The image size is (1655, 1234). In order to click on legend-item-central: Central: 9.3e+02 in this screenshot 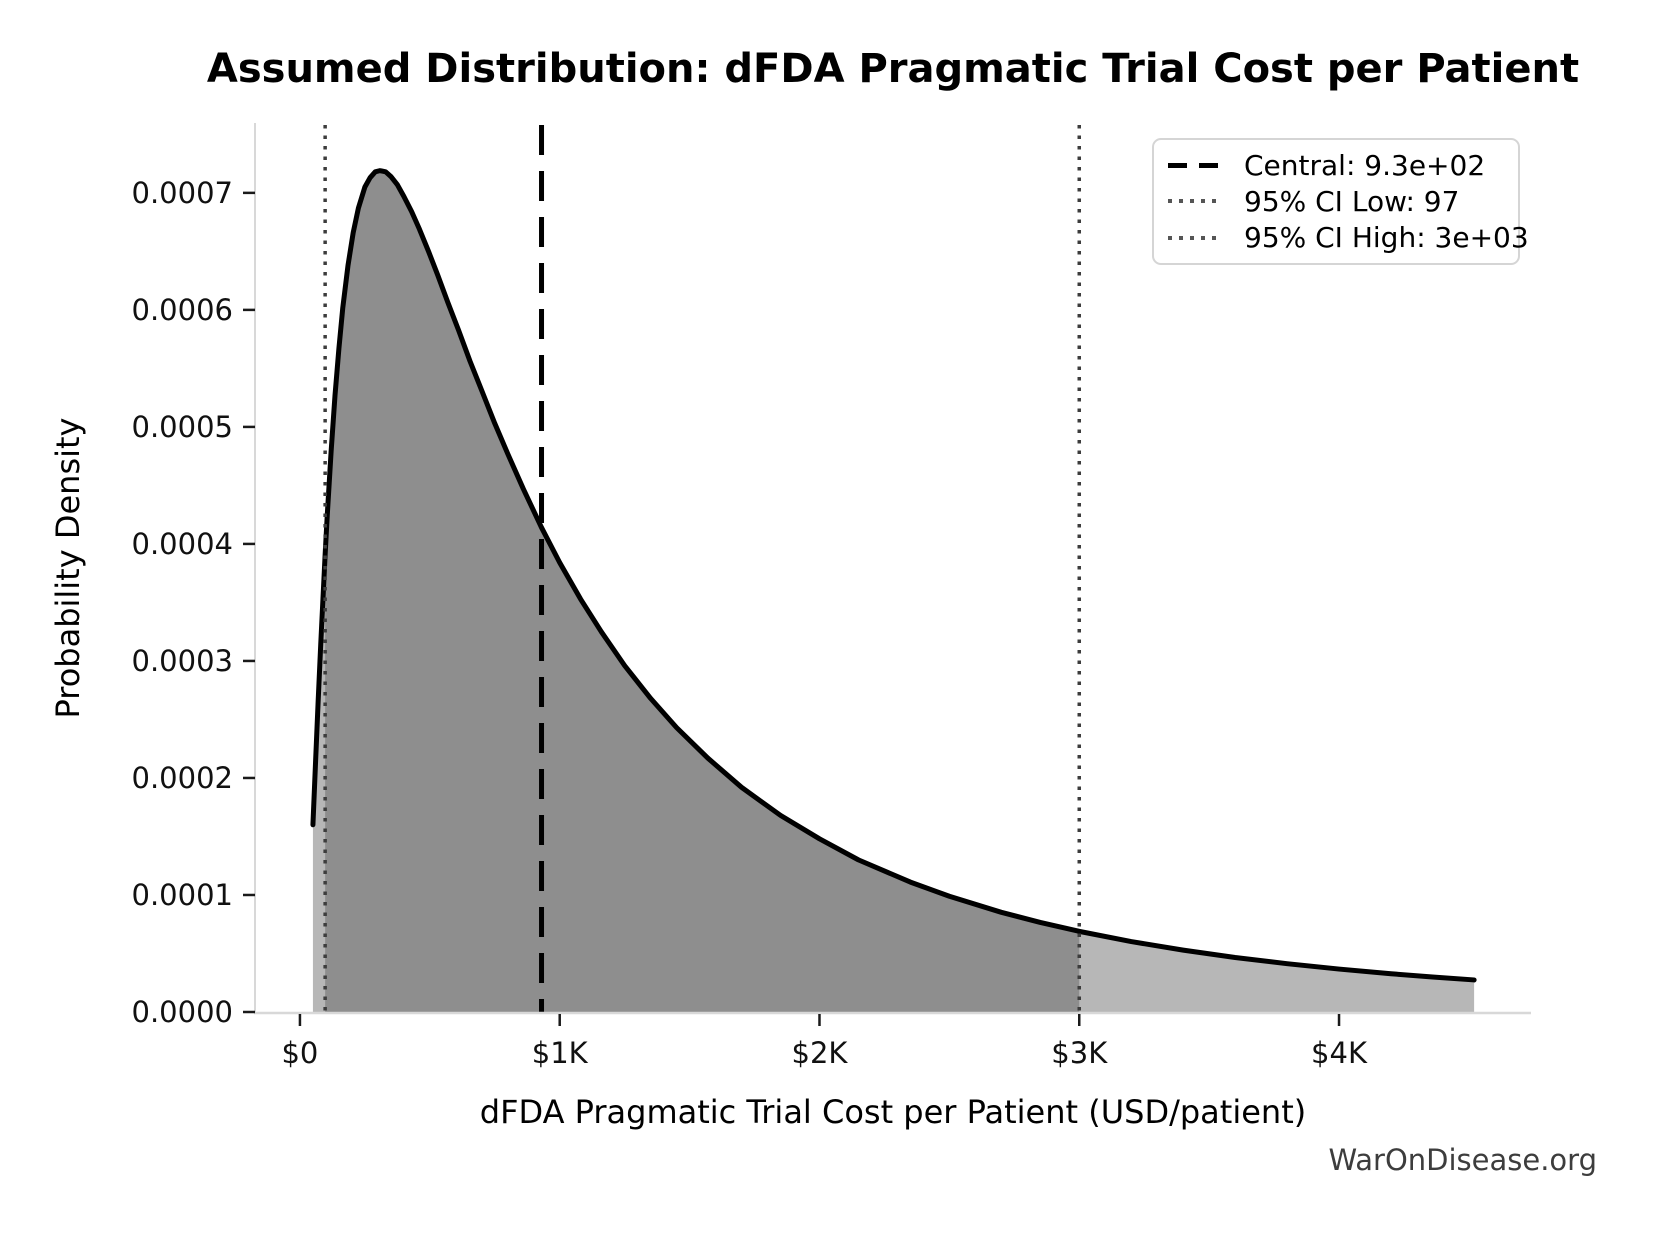, I will do `click(1336, 165)`.